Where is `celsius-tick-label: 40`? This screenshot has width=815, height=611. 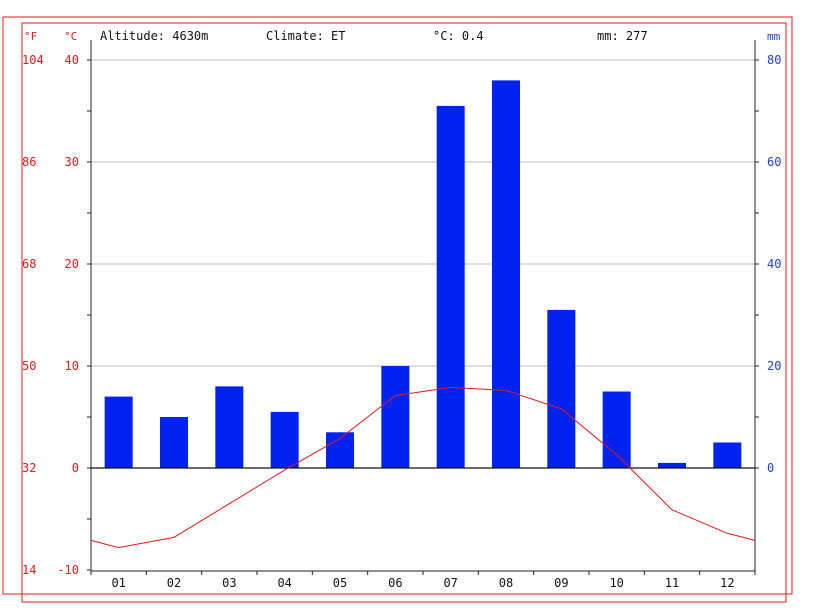
celsius-tick-label: 40 is located at coordinates (72, 60).